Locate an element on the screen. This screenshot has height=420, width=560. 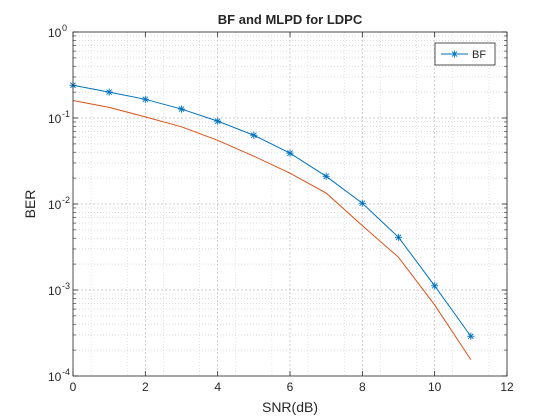
legend-label-bf: BF is located at coordinates (479, 55).